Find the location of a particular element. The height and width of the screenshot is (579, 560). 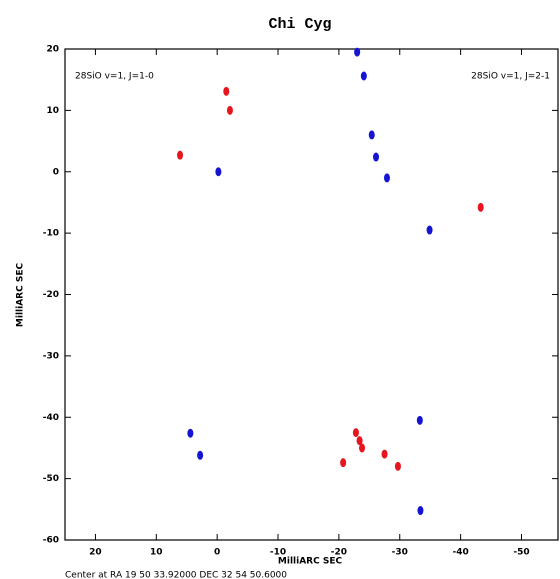

y-tick-label: 20 is located at coordinates (52, 50).